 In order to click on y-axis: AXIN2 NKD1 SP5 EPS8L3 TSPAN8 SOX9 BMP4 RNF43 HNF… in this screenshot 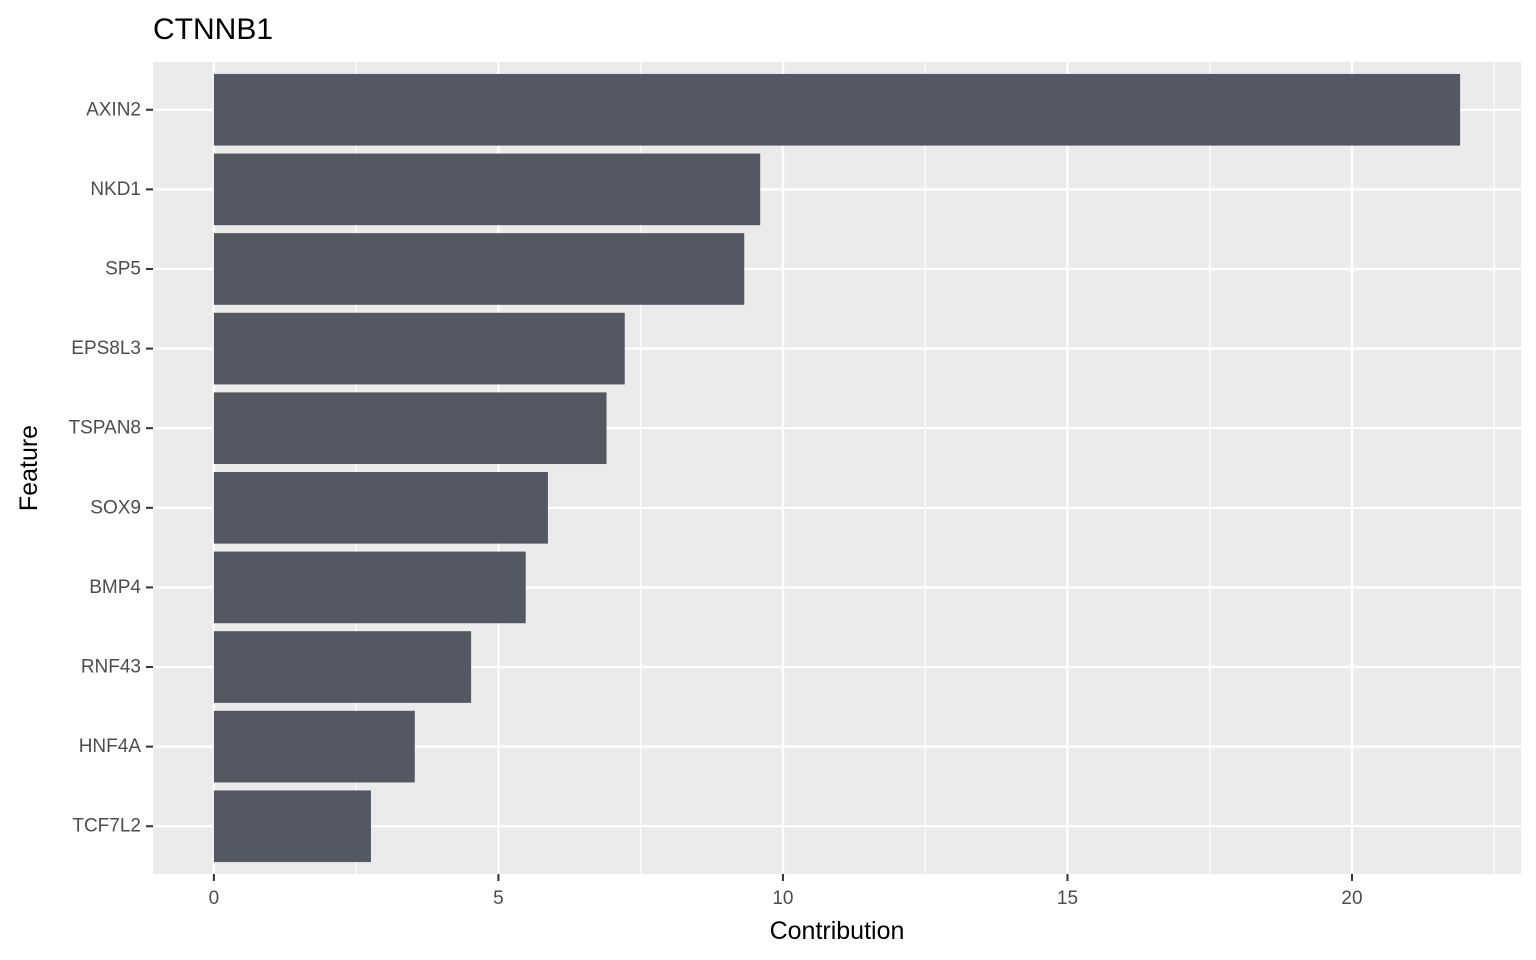, I will do `click(110, 468)`.